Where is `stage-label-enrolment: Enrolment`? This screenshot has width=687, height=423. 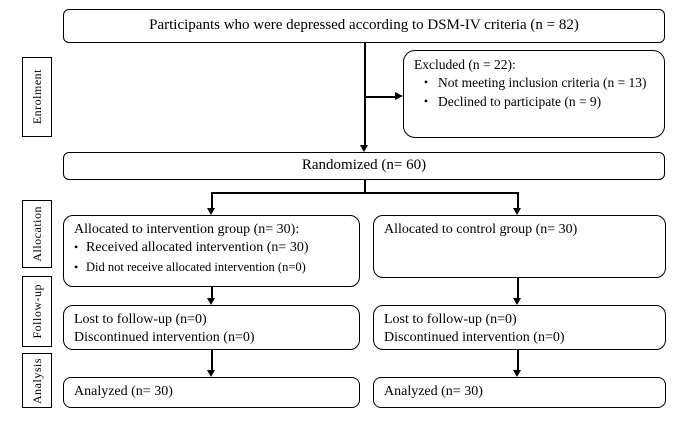 stage-label-enrolment: Enrolment is located at coordinates (37, 97).